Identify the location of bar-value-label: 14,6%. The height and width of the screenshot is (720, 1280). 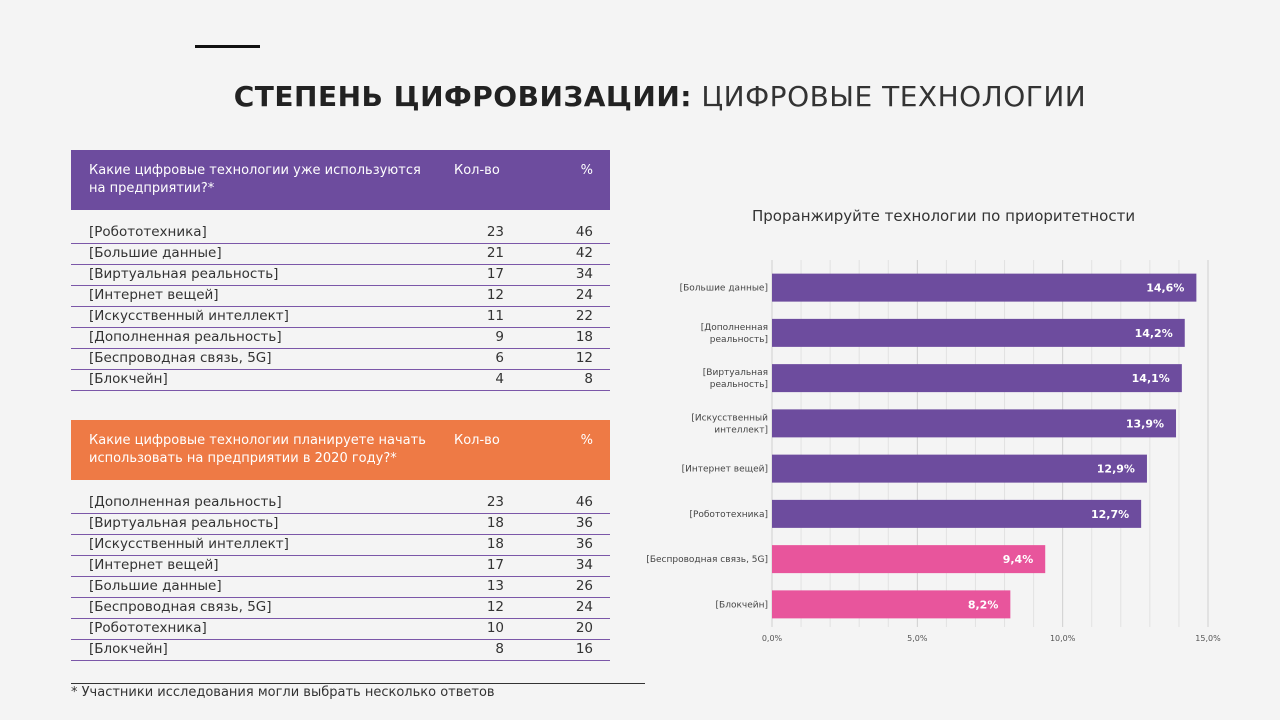
(1165, 288).